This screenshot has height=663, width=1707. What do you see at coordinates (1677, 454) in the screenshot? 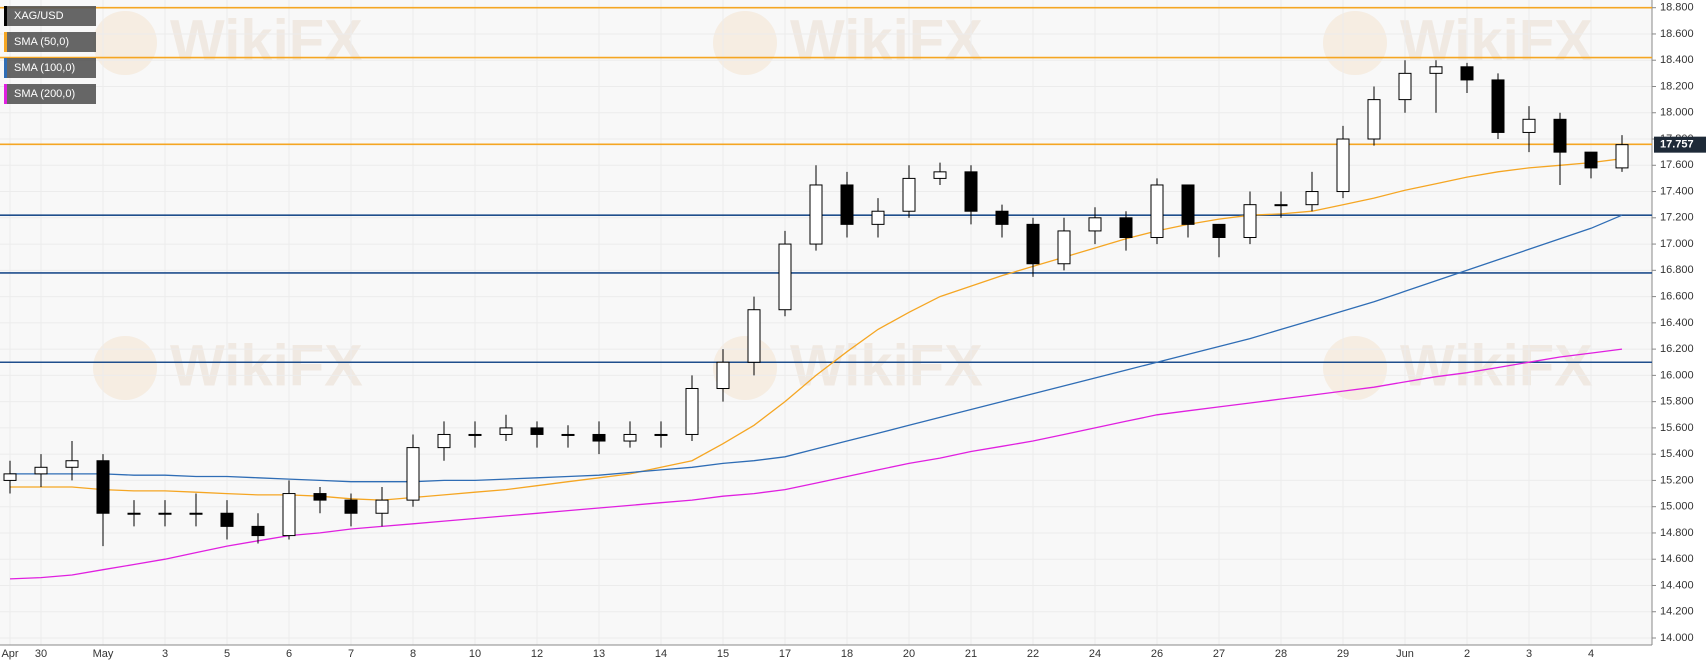
I see `y-tick-label: 15.400` at bounding box center [1677, 454].